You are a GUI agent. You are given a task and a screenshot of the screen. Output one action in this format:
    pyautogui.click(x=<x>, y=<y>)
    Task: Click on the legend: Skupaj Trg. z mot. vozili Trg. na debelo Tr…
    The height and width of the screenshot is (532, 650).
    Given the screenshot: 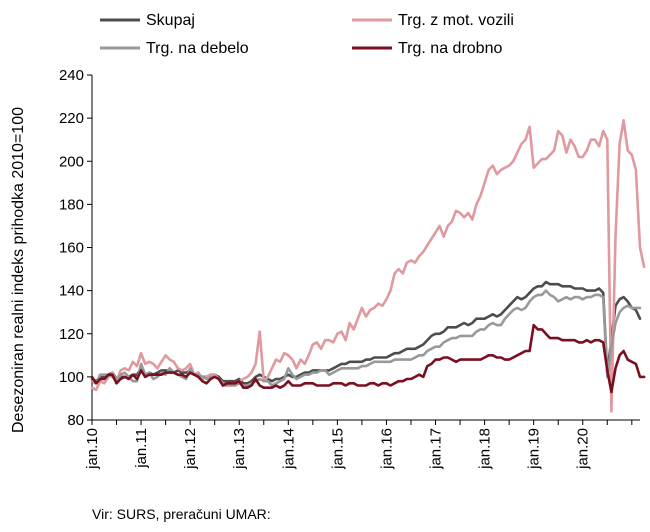 What is the action you would take?
    pyautogui.click(x=307, y=34)
    